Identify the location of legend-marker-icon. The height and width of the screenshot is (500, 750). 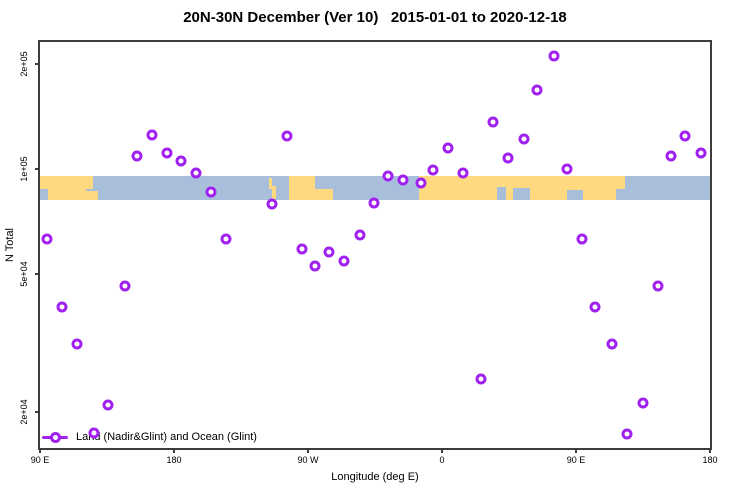
(55, 437).